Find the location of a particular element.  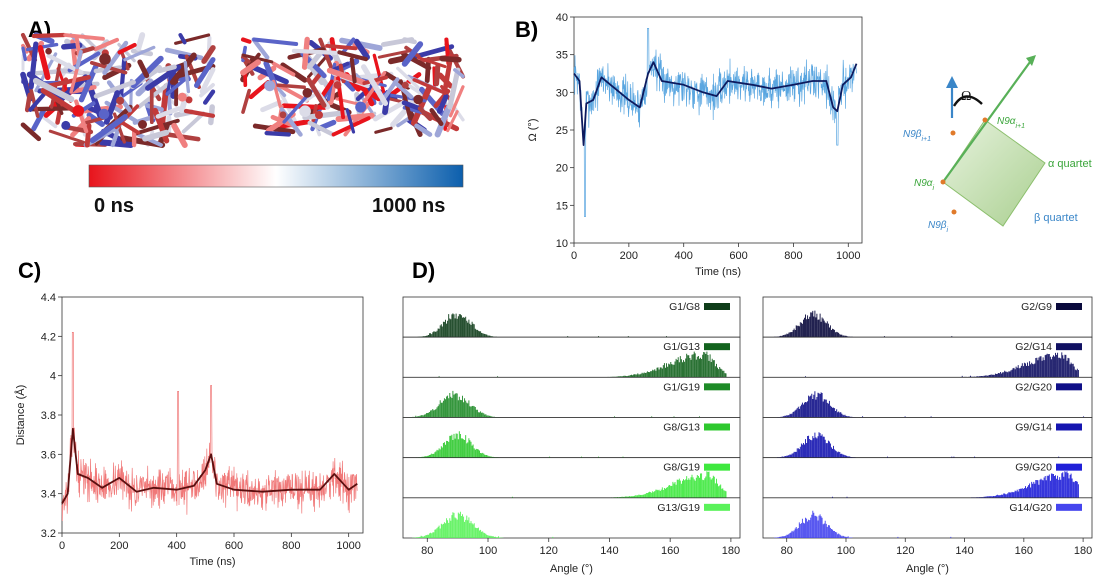

molecule-structure-right is located at coordinates (353, 87).